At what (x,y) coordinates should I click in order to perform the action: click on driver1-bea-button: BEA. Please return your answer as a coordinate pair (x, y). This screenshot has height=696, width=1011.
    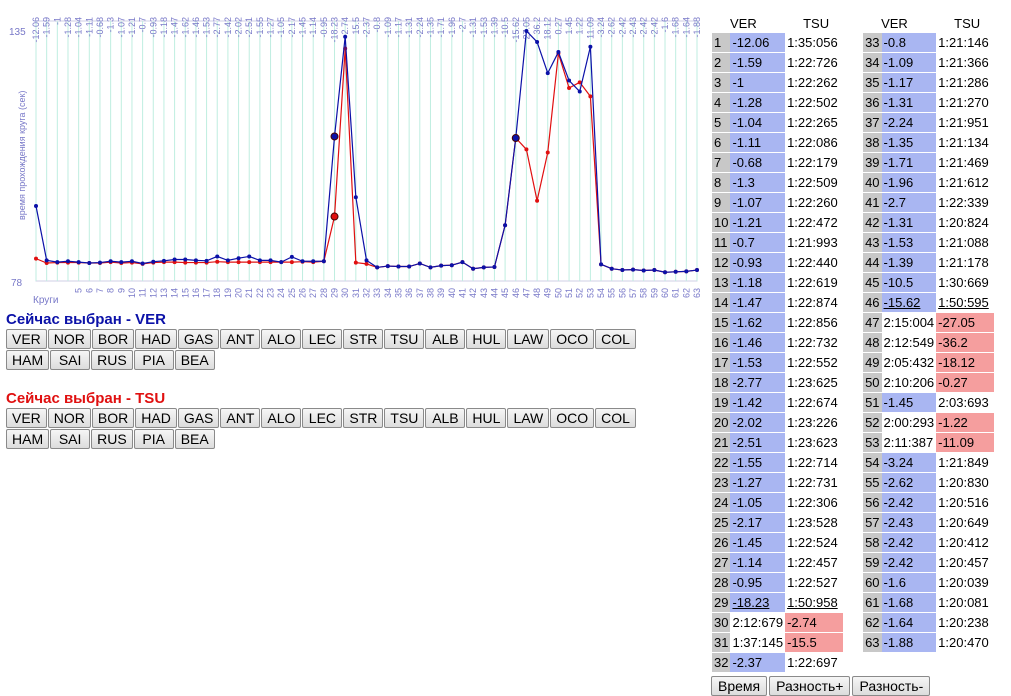
    Looking at the image, I should click on (194, 360).